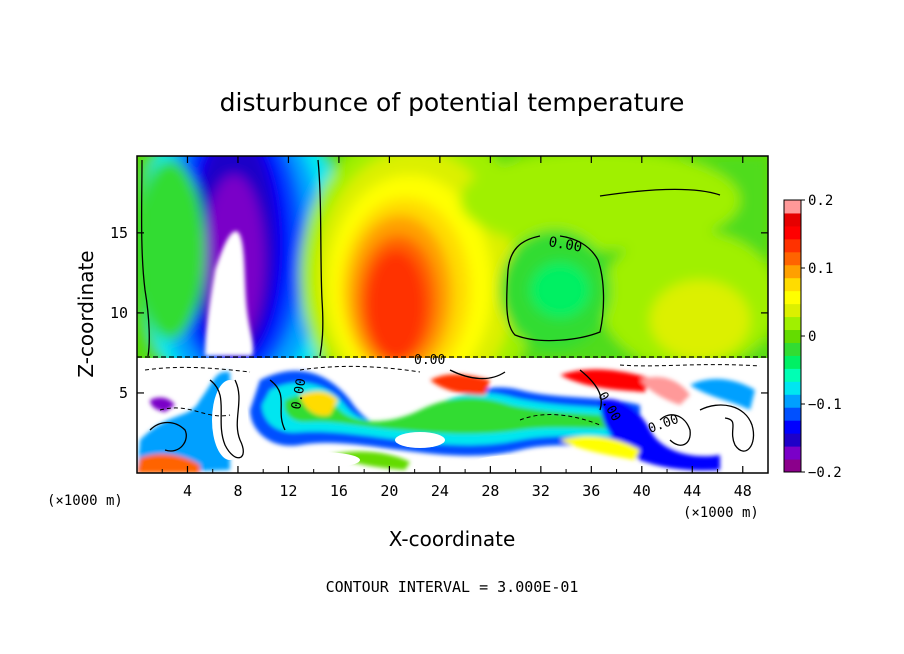 This screenshot has width=904, height=654. Describe the element at coordinates (452, 395) in the screenshot. I see `contour-lines-dashed` at that location.